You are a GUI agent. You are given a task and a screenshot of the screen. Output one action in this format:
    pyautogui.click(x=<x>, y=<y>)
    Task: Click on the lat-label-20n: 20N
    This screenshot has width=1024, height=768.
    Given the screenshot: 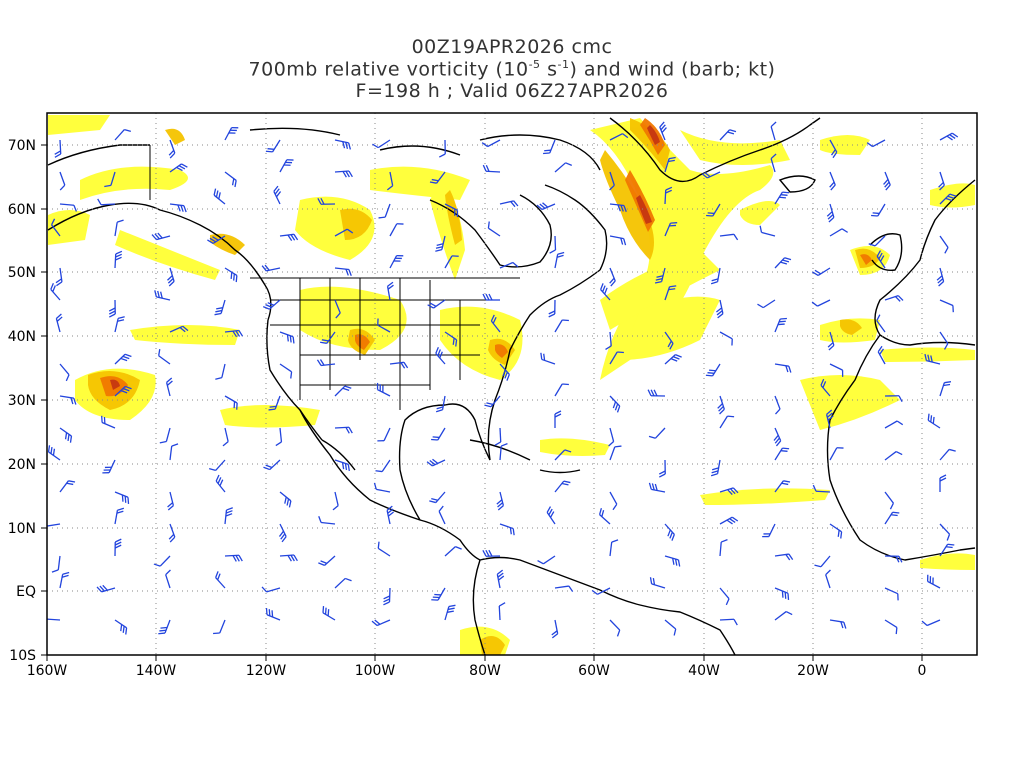 What is the action you would take?
    pyautogui.click(x=22, y=465)
    